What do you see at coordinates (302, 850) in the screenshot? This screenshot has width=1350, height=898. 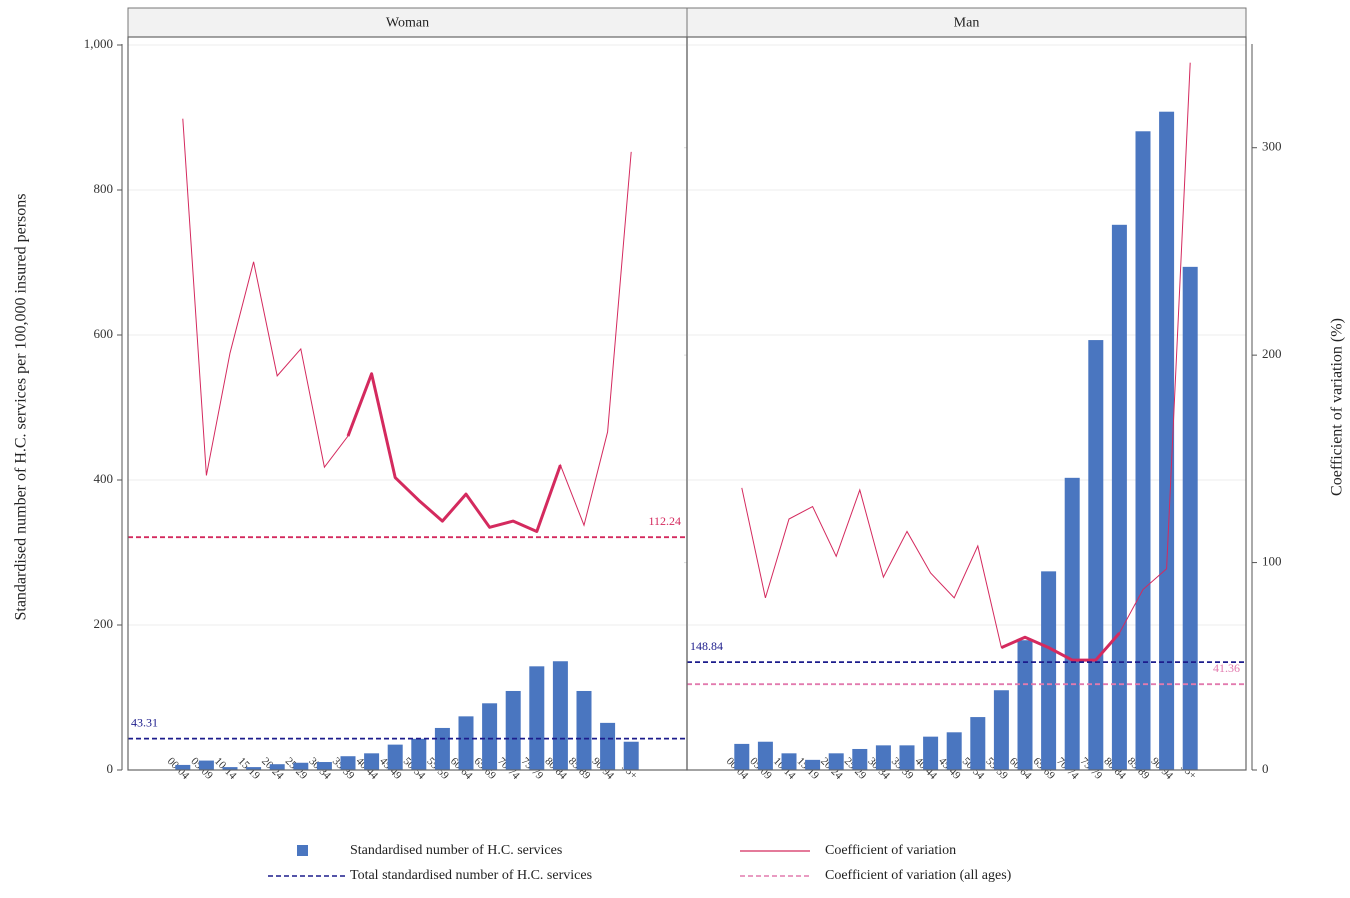 I see `legend-swatch-bar` at bounding box center [302, 850].